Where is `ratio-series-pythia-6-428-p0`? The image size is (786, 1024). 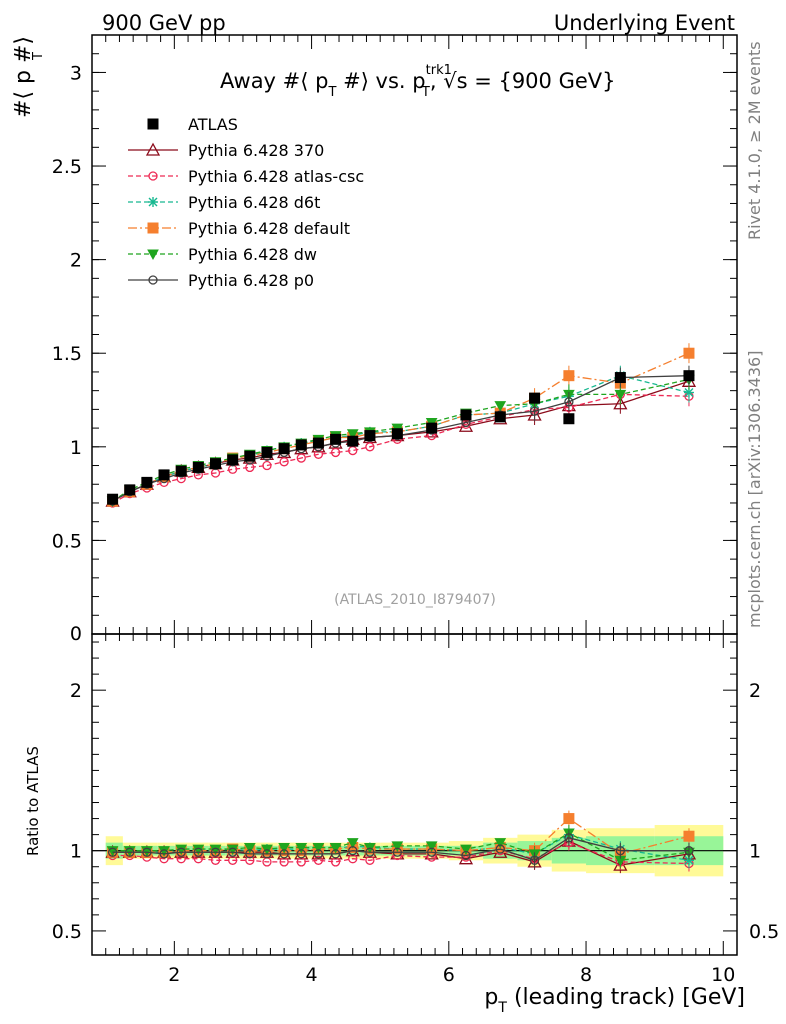
ratio-series-pythia-6-428-p0 is located at coordinates (400, 849).